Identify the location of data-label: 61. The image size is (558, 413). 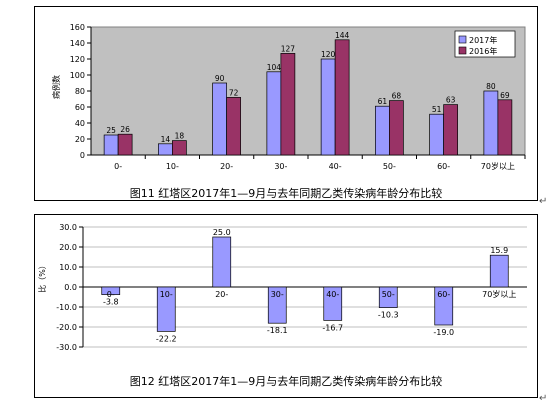
(383, 101).